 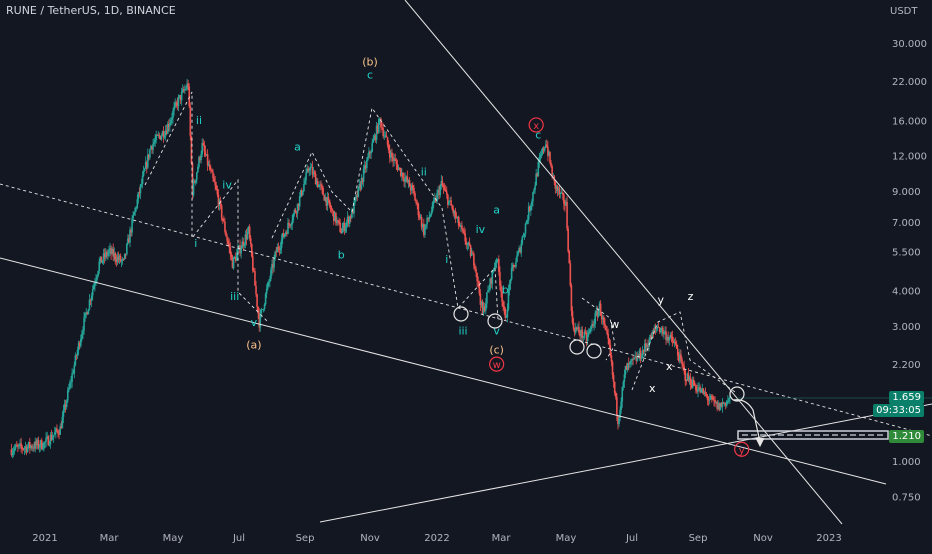 I want to click on y-tick-label: 22.000, so click(x=909, y=82).